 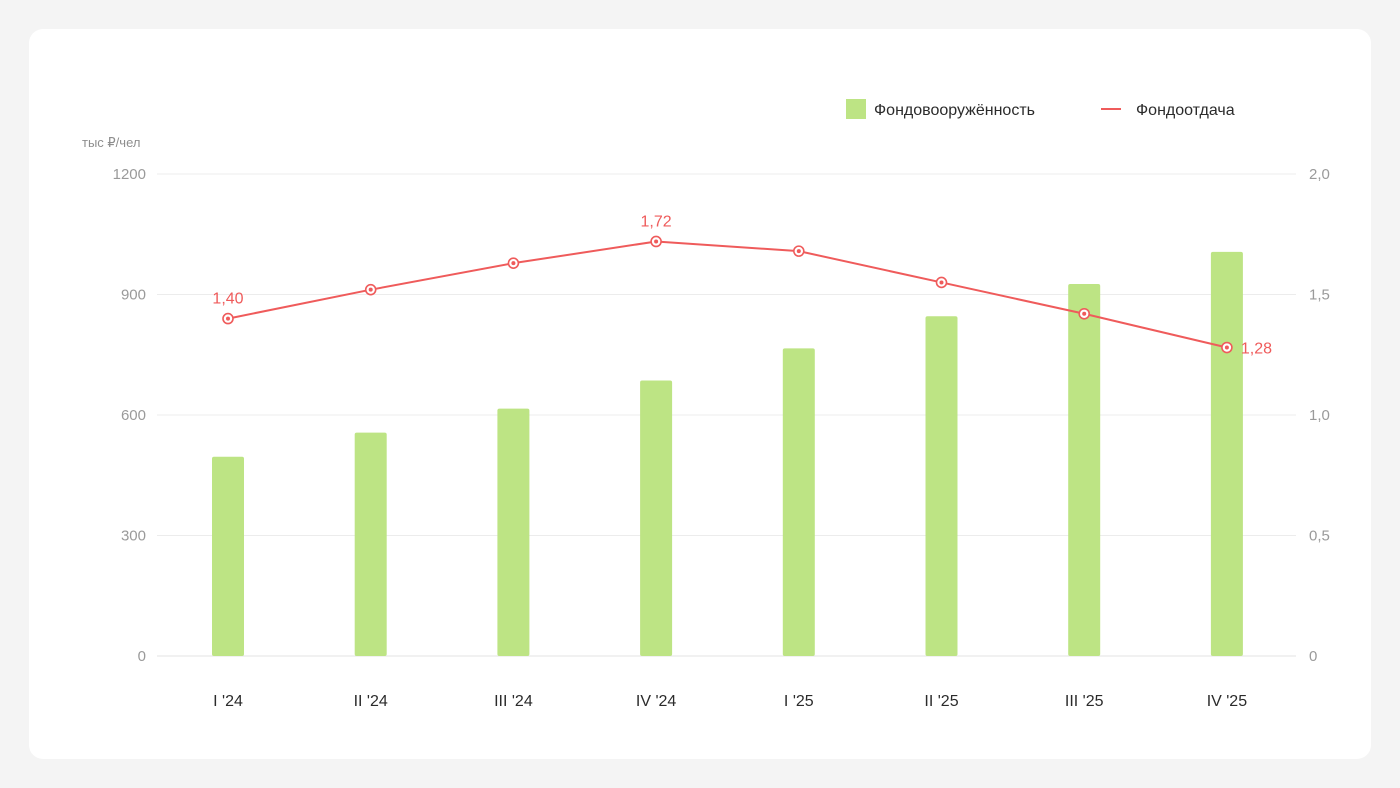 I want to click on y-axis-left: 0 300 600 900 1200, so click(x=129, y=415).